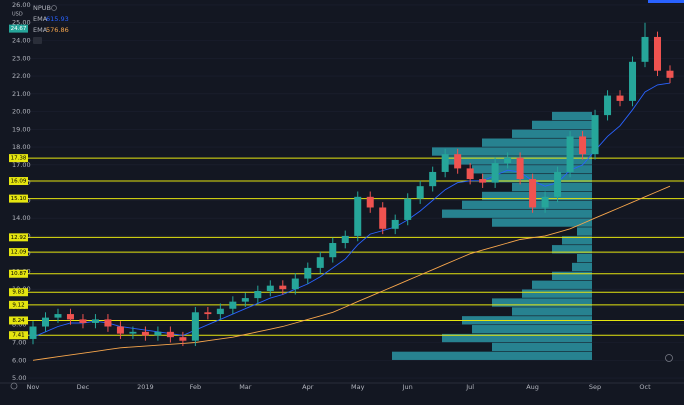 This screenshot has width=684, height=405. I want to click on last-price-label: 24.67, so click(19, 29).